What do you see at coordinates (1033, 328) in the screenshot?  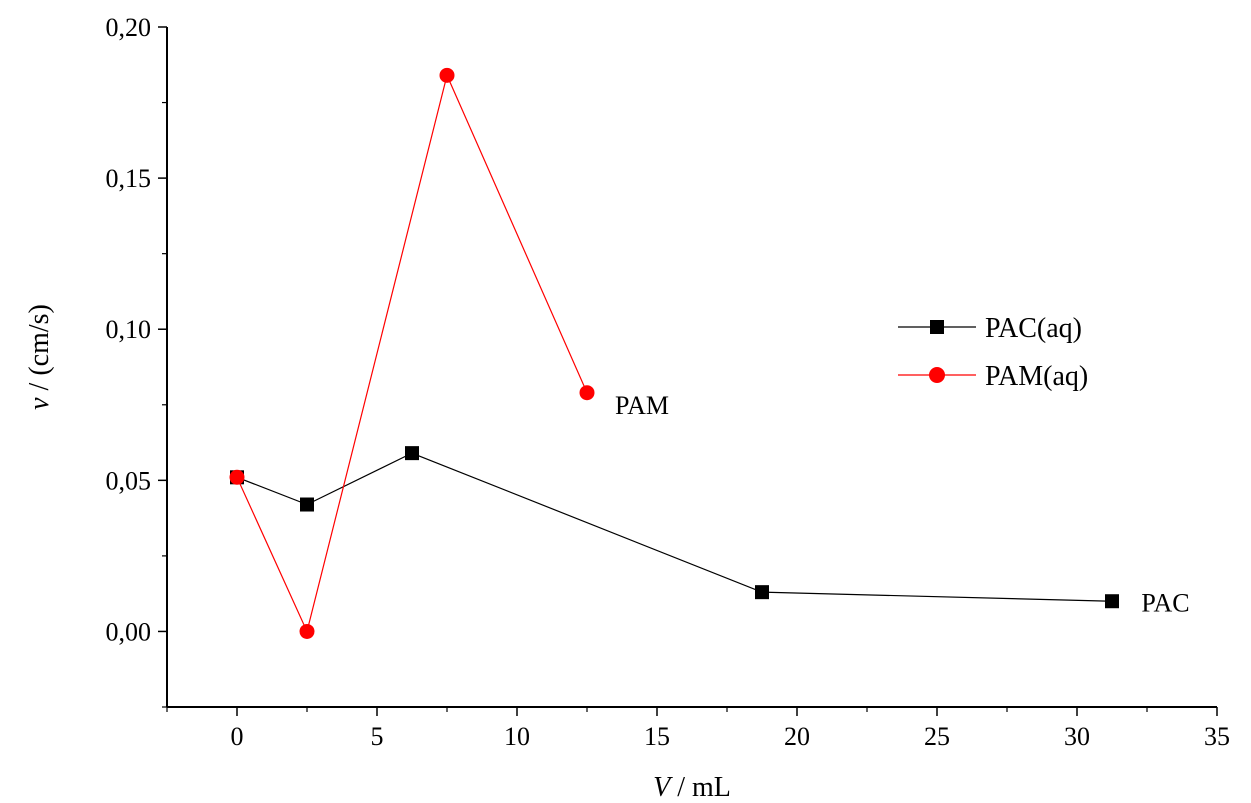 I see `legend-label-pac: PAC(aq)` at bounding box center [1033, 328].